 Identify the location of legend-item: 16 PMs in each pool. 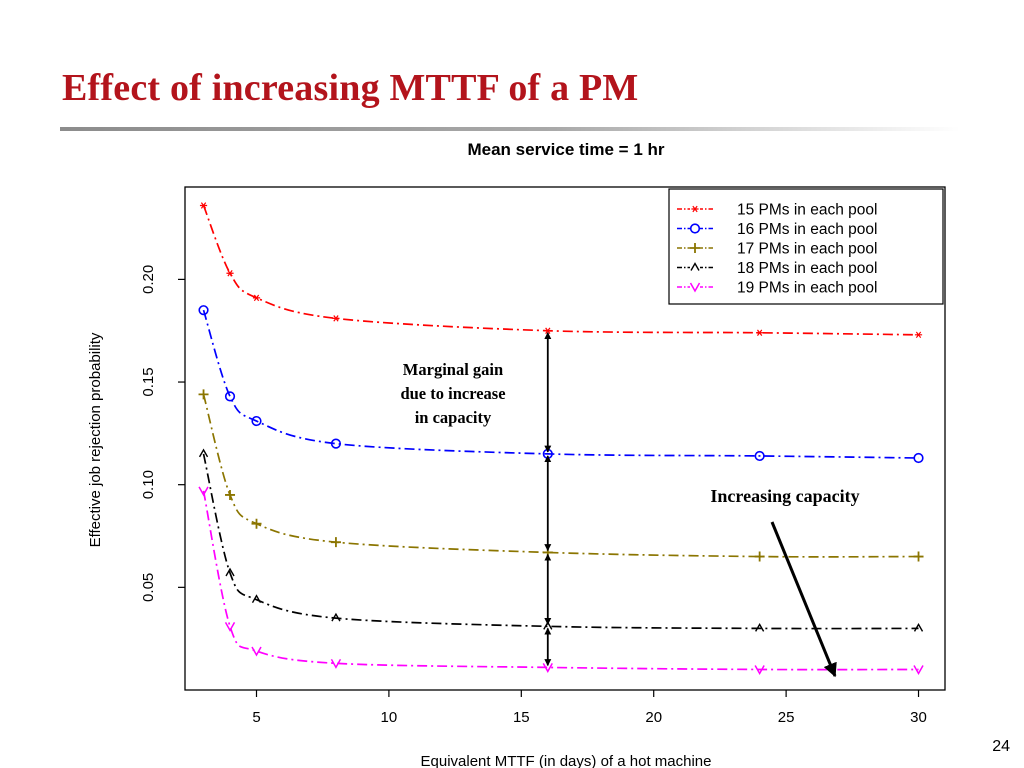
(777, 229).